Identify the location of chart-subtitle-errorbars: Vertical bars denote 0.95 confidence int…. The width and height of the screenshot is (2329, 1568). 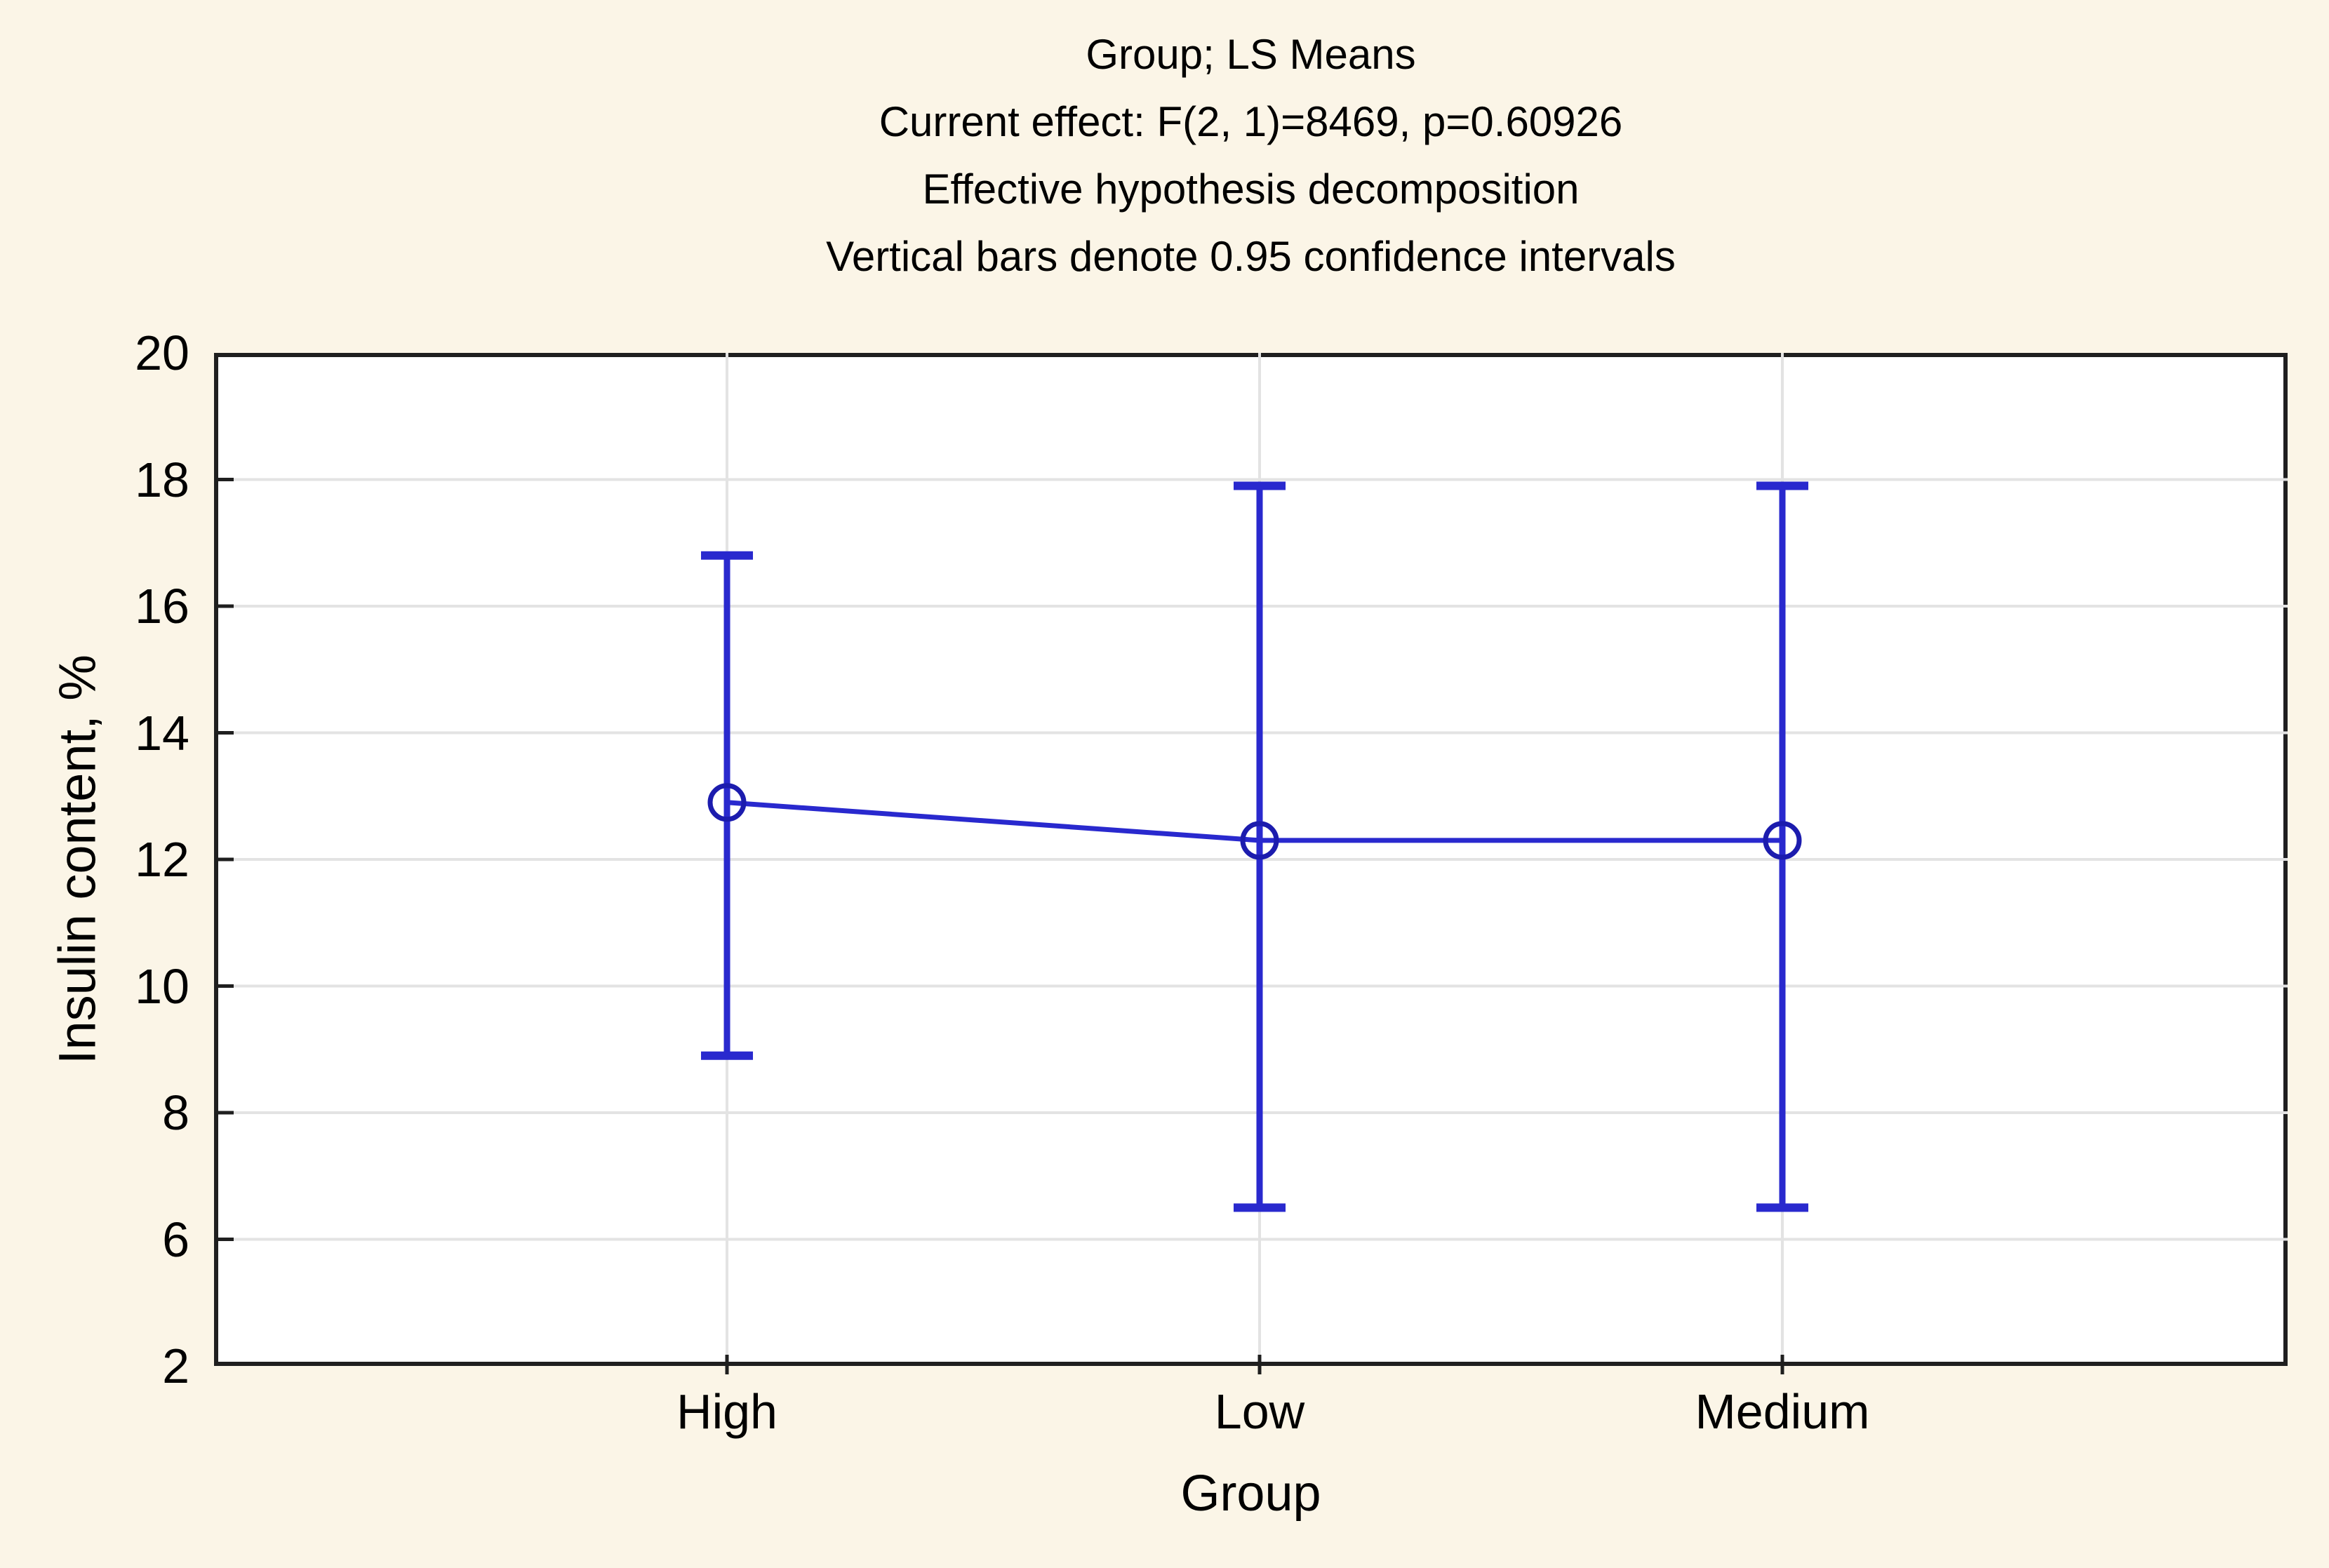
(1251, 256).